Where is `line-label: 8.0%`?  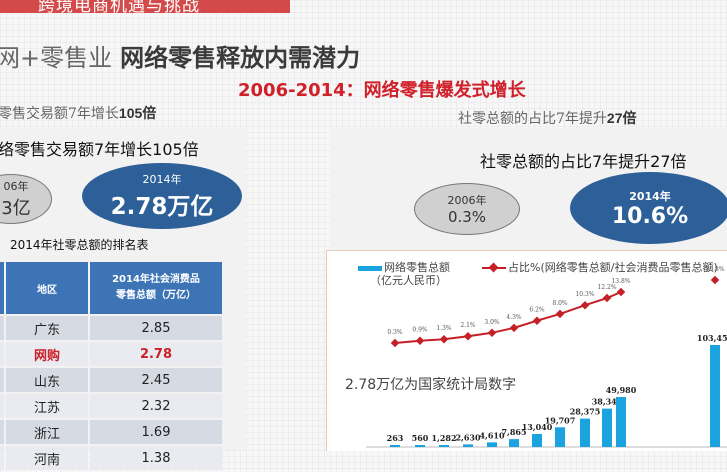
line-label: 8.0% is located at coordinates (560, 303).